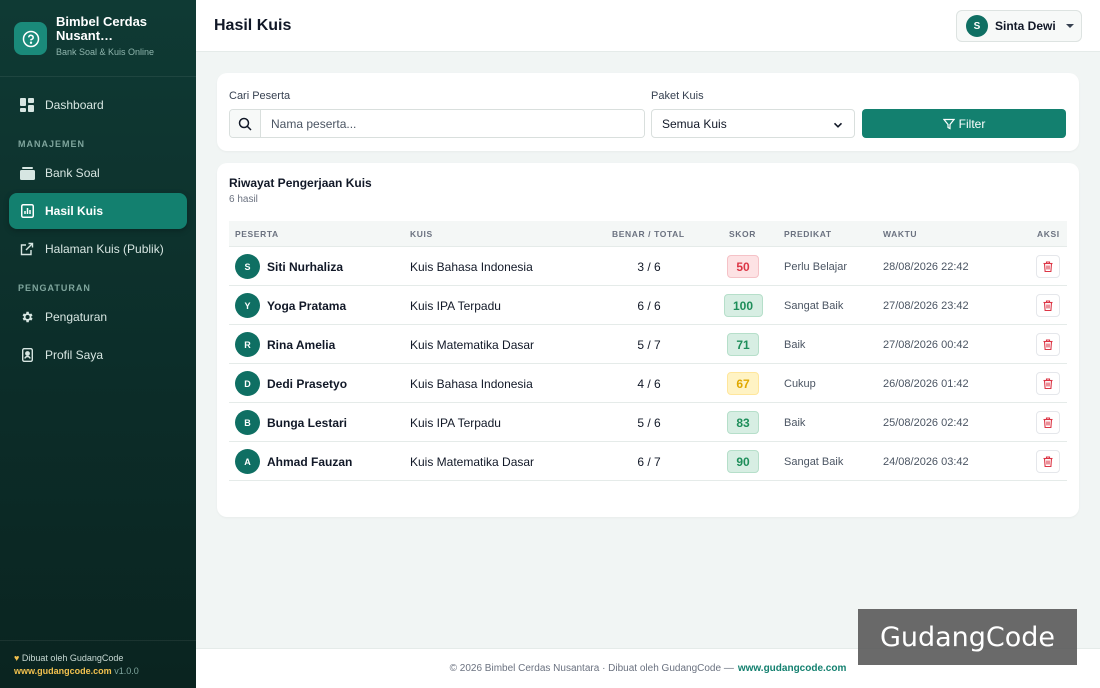 The width and height of the screenshot is (1100, 688). Describe the element at coordinates (307, 422) in the screenshot. I see `participant-name: Bunga Lestari` at that location.